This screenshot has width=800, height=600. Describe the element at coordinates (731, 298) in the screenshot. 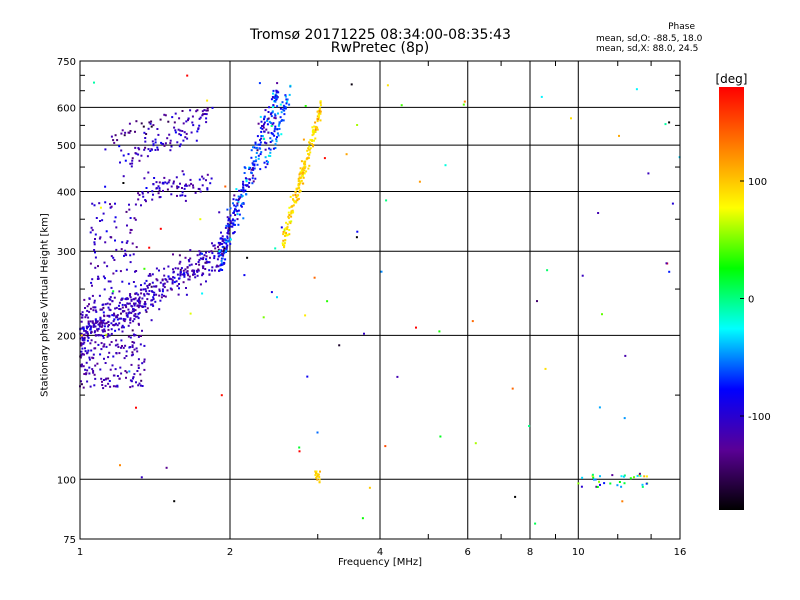

I see `colorbar-scale` at that location.